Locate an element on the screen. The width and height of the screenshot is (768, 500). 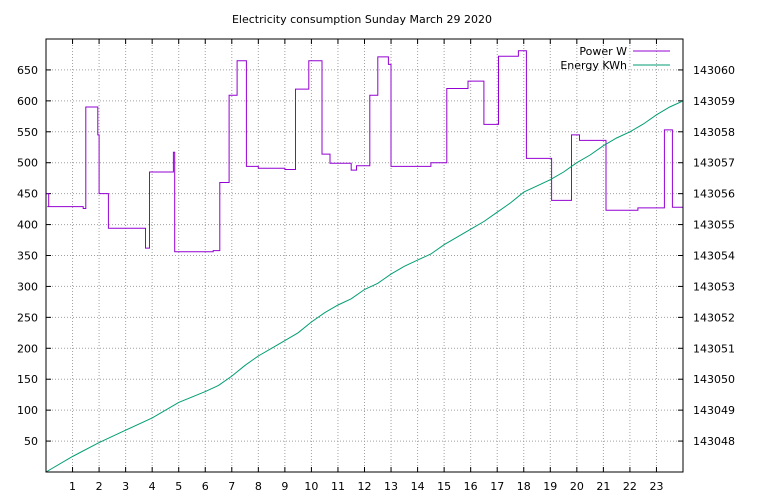
x-tick-label: 13 is located at coordinates (391, 486).